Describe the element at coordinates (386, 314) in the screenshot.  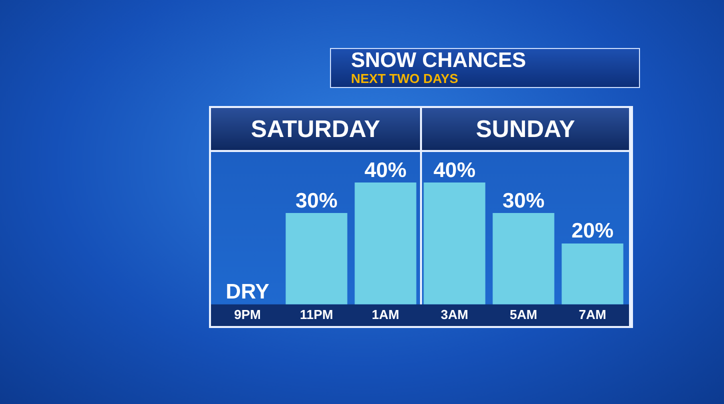
I see `x-tick-label: 1AM` at that location.